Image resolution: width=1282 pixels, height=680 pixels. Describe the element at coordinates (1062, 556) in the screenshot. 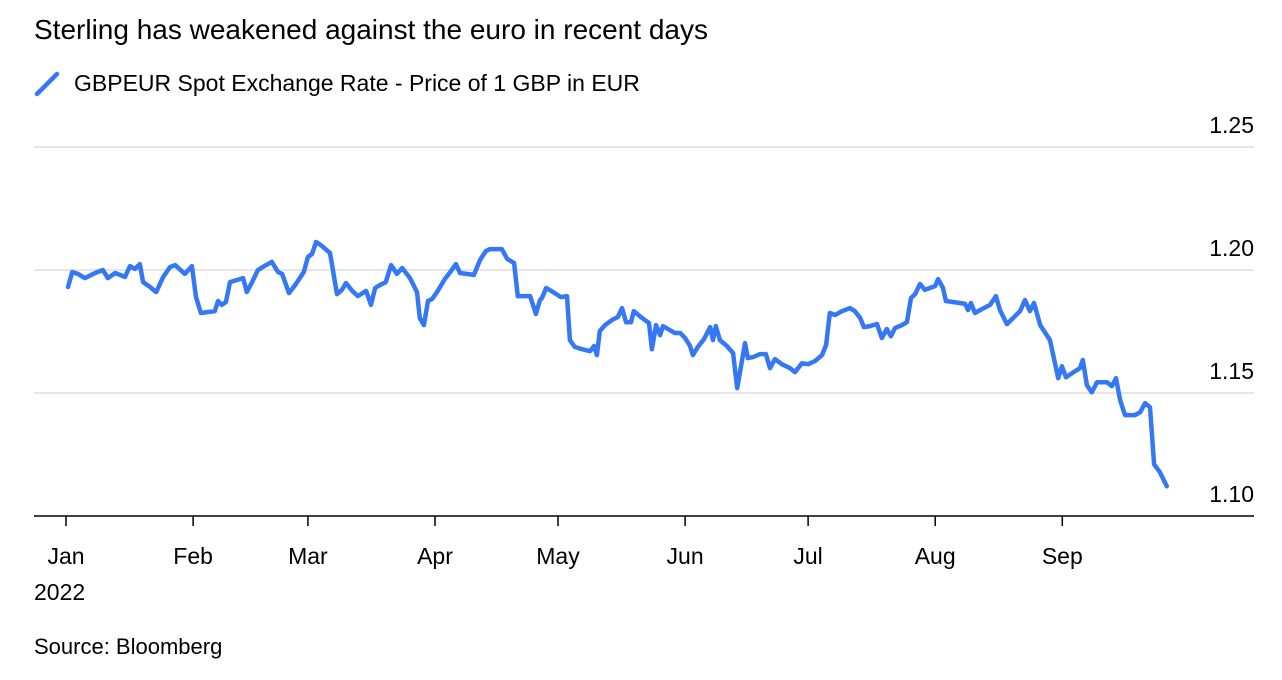

I see `x-tick-label: Sep` at that location.